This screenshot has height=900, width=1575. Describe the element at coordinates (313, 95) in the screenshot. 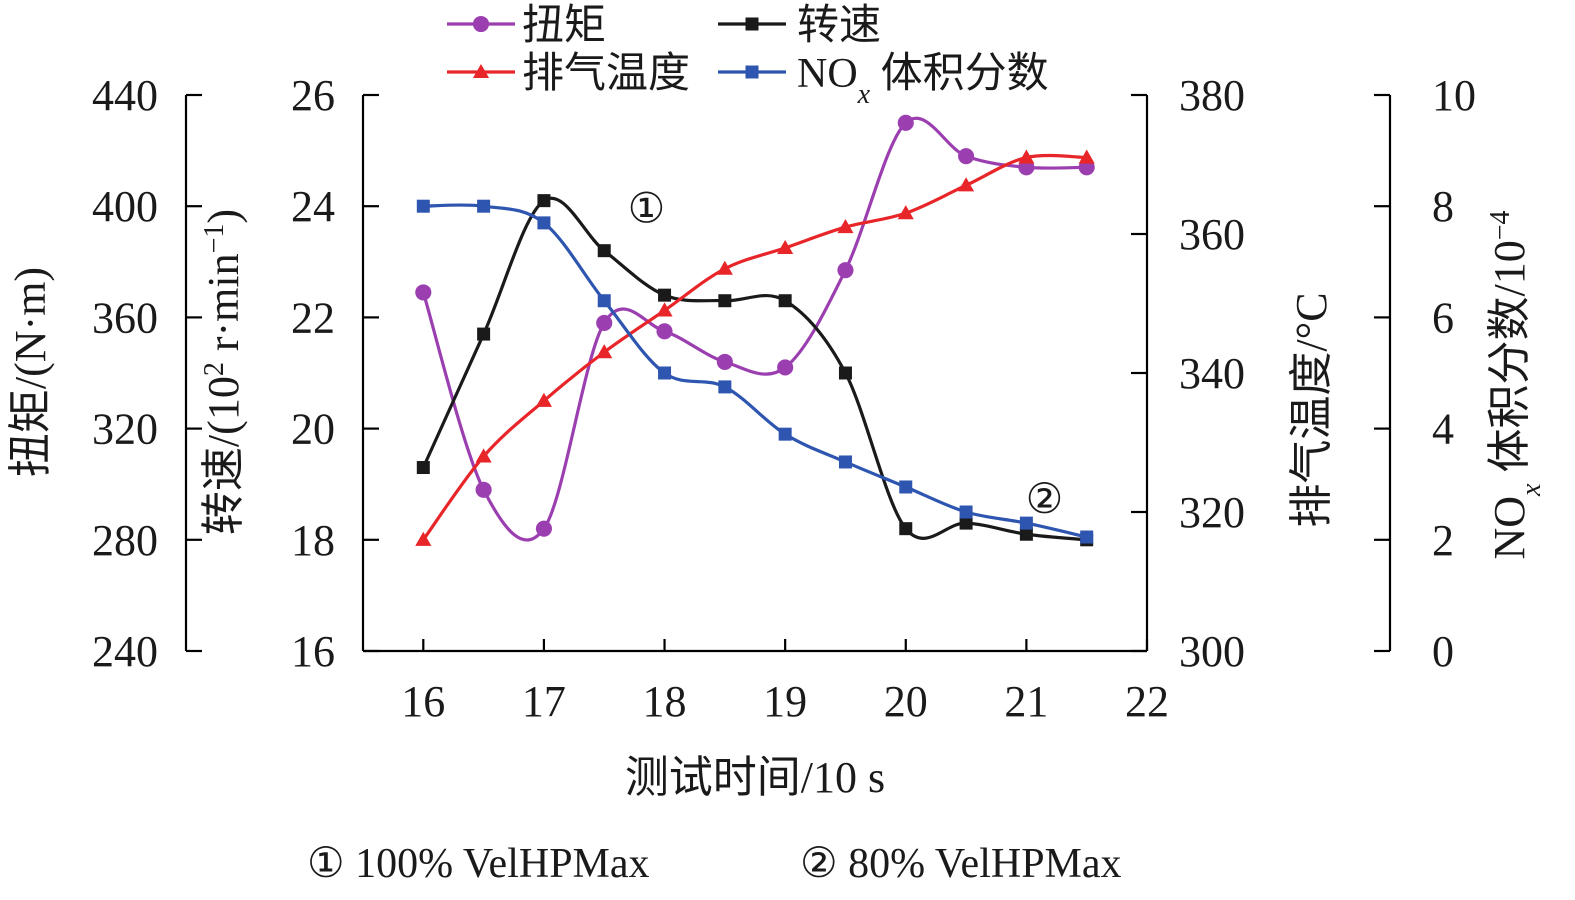

I see `speed-tick-label: 26` at that location.